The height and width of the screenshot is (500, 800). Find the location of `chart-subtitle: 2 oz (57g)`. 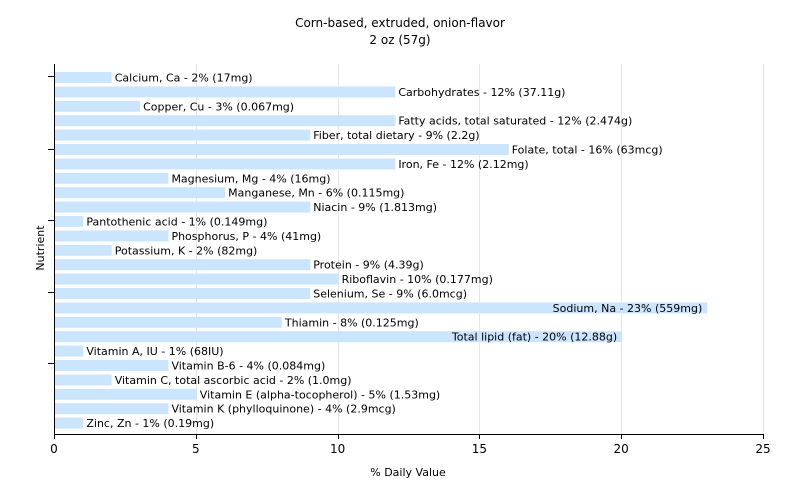

chart-subtitle: 2 oz (57g) is located at coordinates (400, 40).